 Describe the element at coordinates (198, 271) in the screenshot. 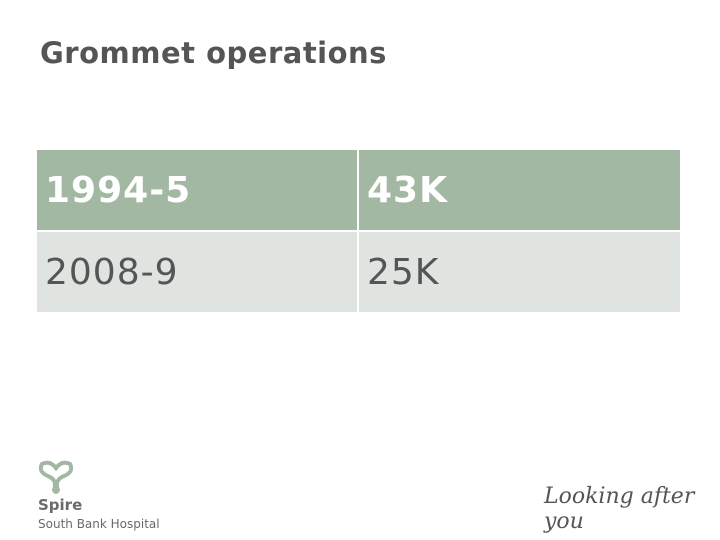

I see `table-cell: 2008-9` at that location.